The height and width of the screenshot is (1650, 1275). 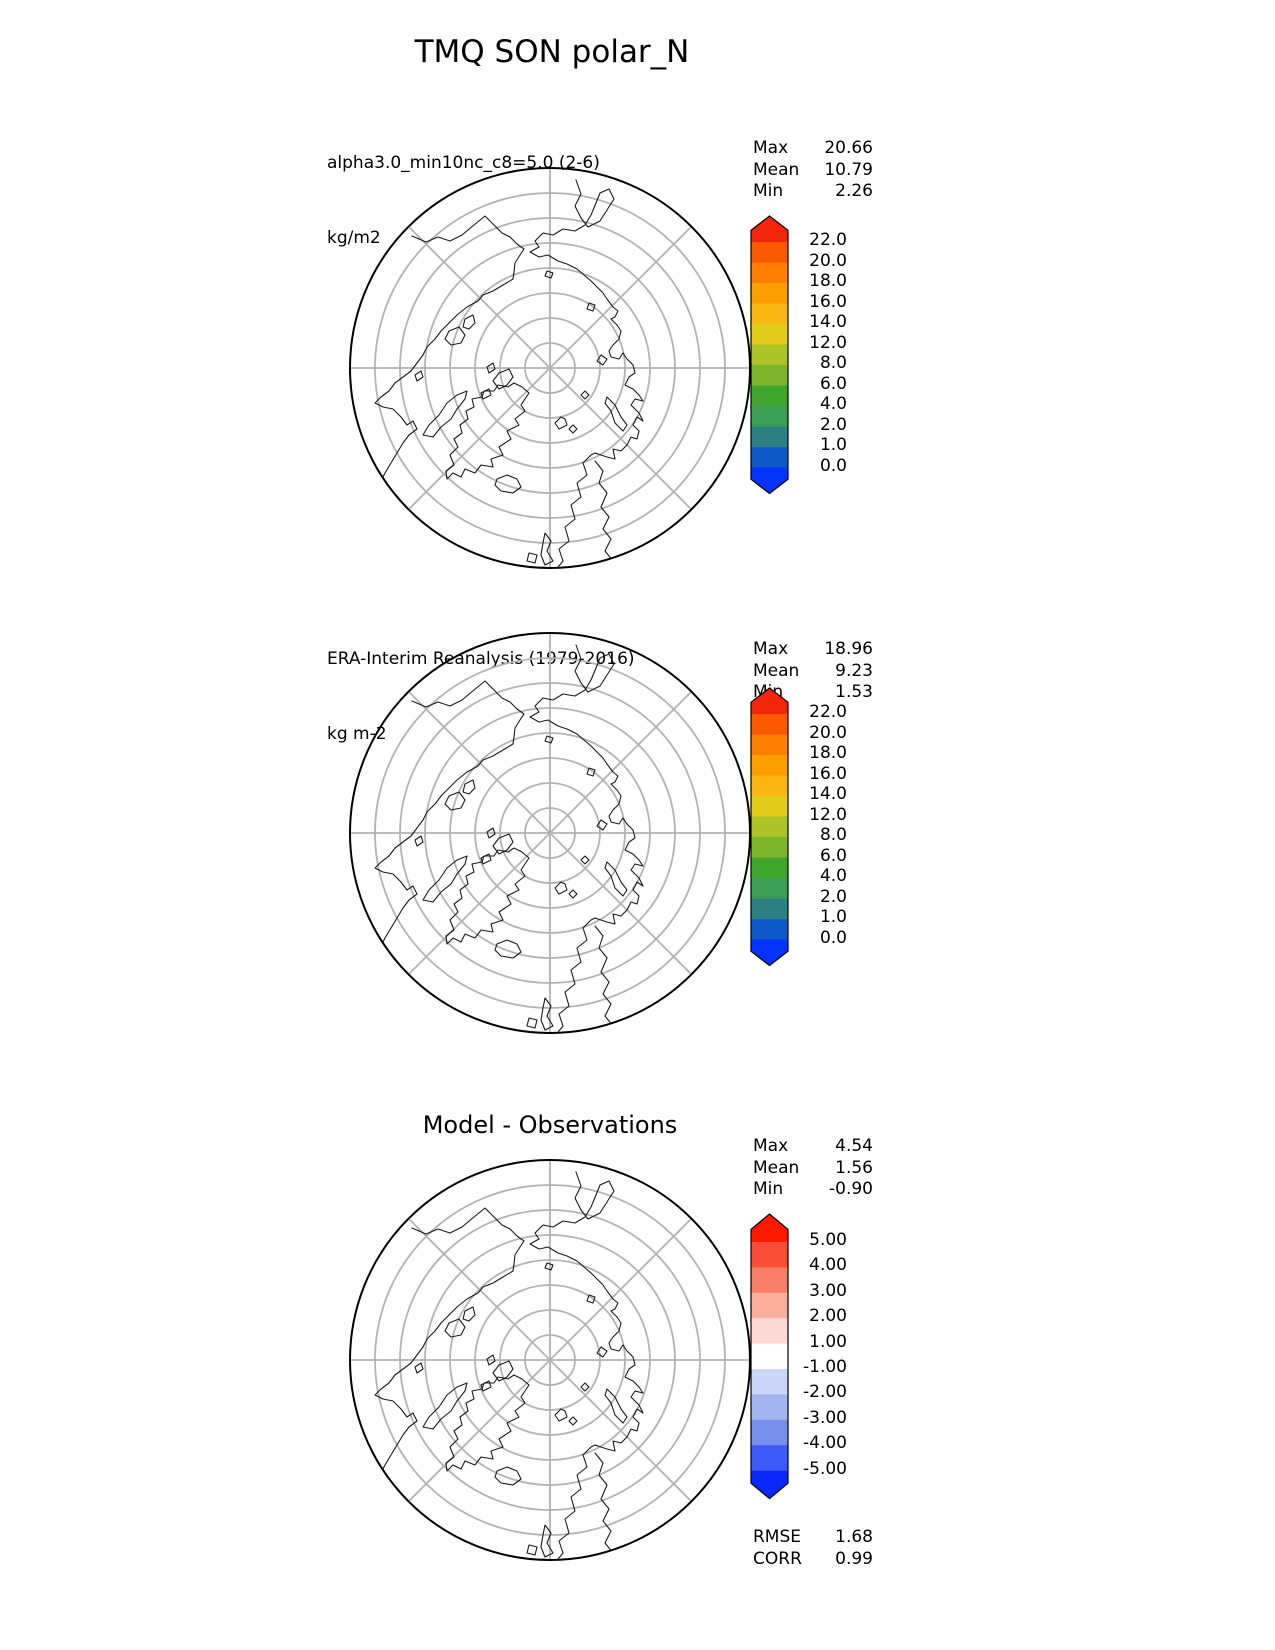 What do you see at coordinates (854, 1146) in the screenshot?
I see `stat-value: 4.54` at bounding box center [854, 1146].